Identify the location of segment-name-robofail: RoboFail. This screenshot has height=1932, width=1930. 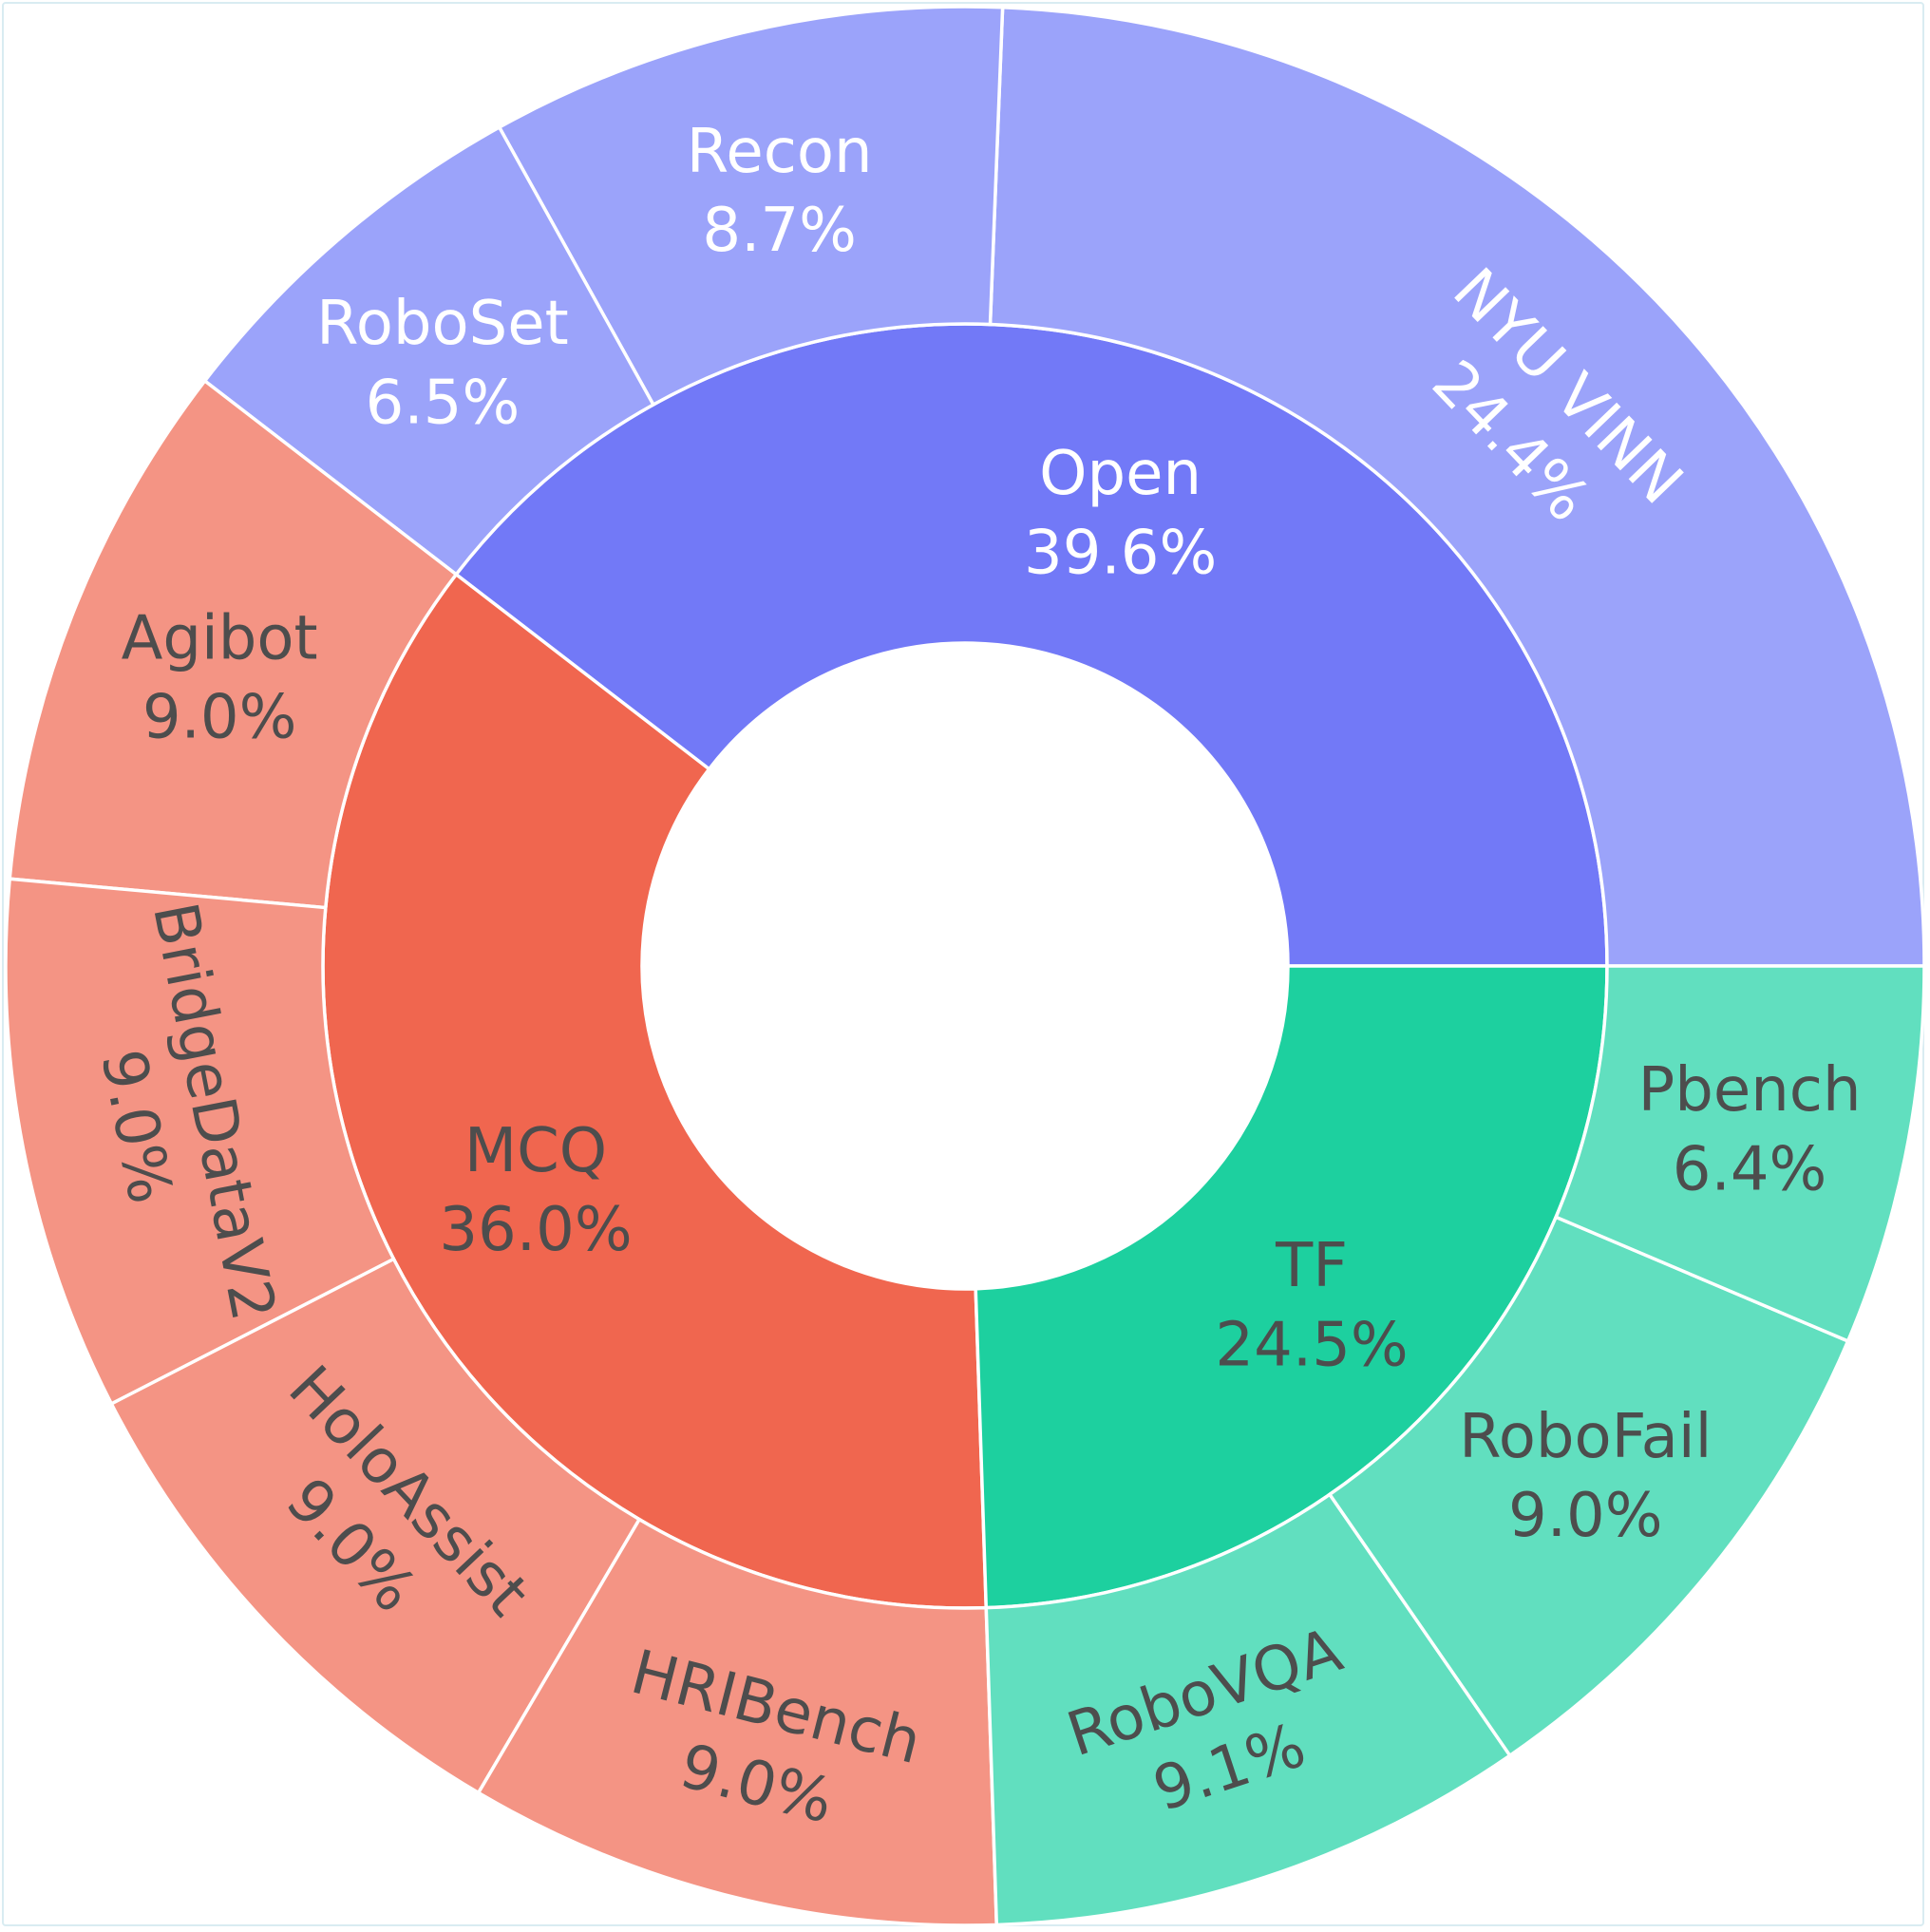
(1585, 1437).